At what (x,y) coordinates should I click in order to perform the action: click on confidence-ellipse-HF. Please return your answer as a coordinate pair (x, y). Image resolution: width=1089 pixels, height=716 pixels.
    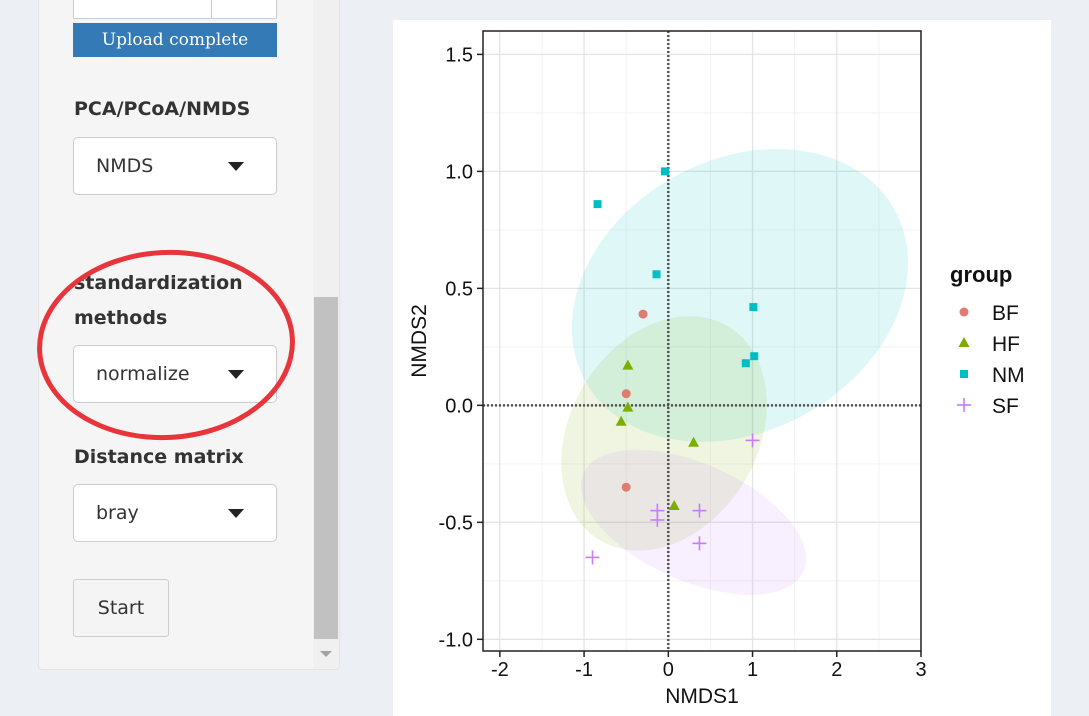
    Looking at the image, I should click on (664, 433).